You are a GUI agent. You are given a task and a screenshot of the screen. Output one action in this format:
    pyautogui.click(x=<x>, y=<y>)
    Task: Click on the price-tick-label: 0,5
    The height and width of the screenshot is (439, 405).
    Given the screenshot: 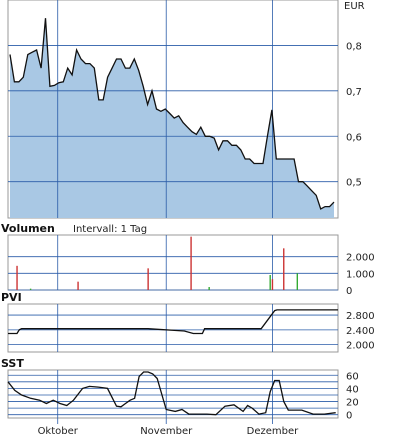 What is the action you would take?
    pyautogui.click(x=354, y=183)
    